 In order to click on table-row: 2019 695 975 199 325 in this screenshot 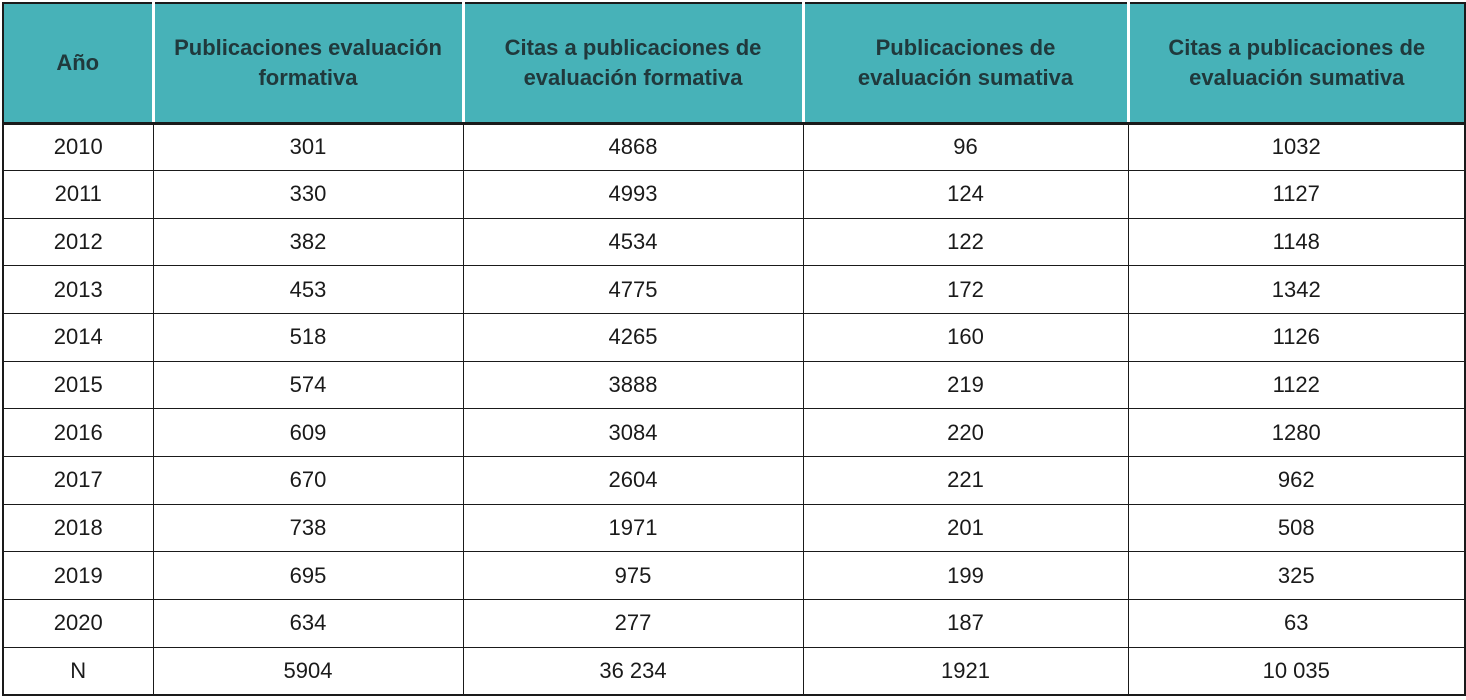, I will do `click(734, 576)`.